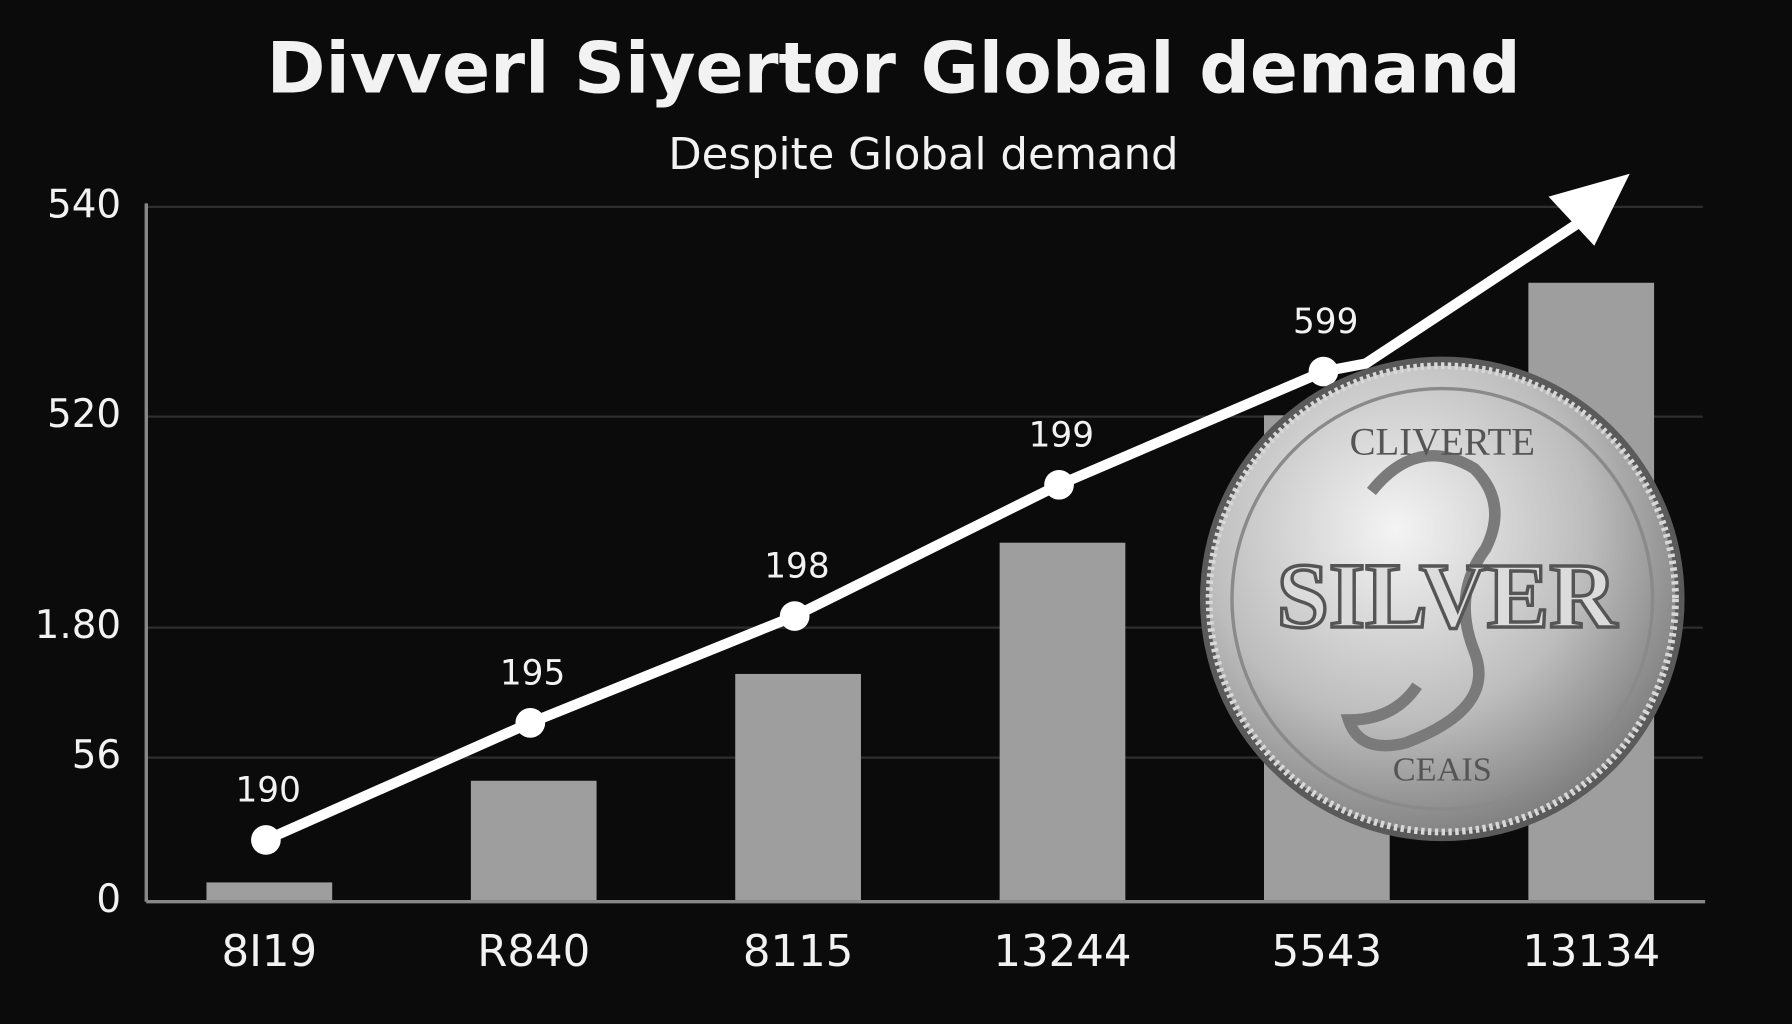  Describe the element at coordinates (1589, 209) in the screenshot. I see `trend-arrow-head` at that location.